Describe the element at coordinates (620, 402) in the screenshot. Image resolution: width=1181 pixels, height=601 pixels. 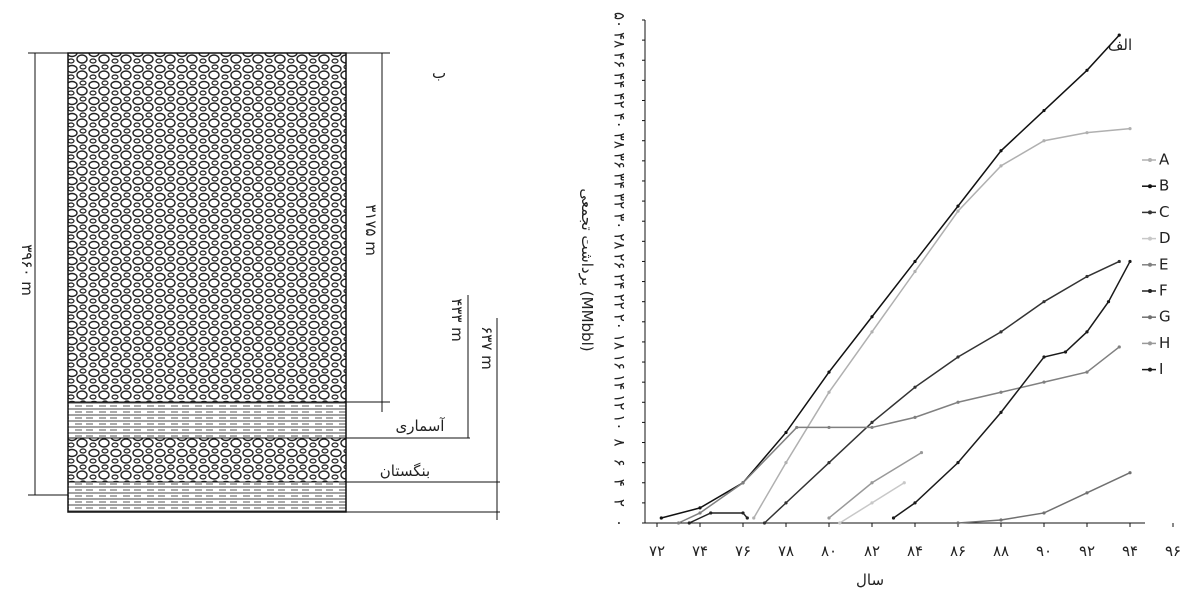
I see `y-tick-label: ۱۲` at that location.